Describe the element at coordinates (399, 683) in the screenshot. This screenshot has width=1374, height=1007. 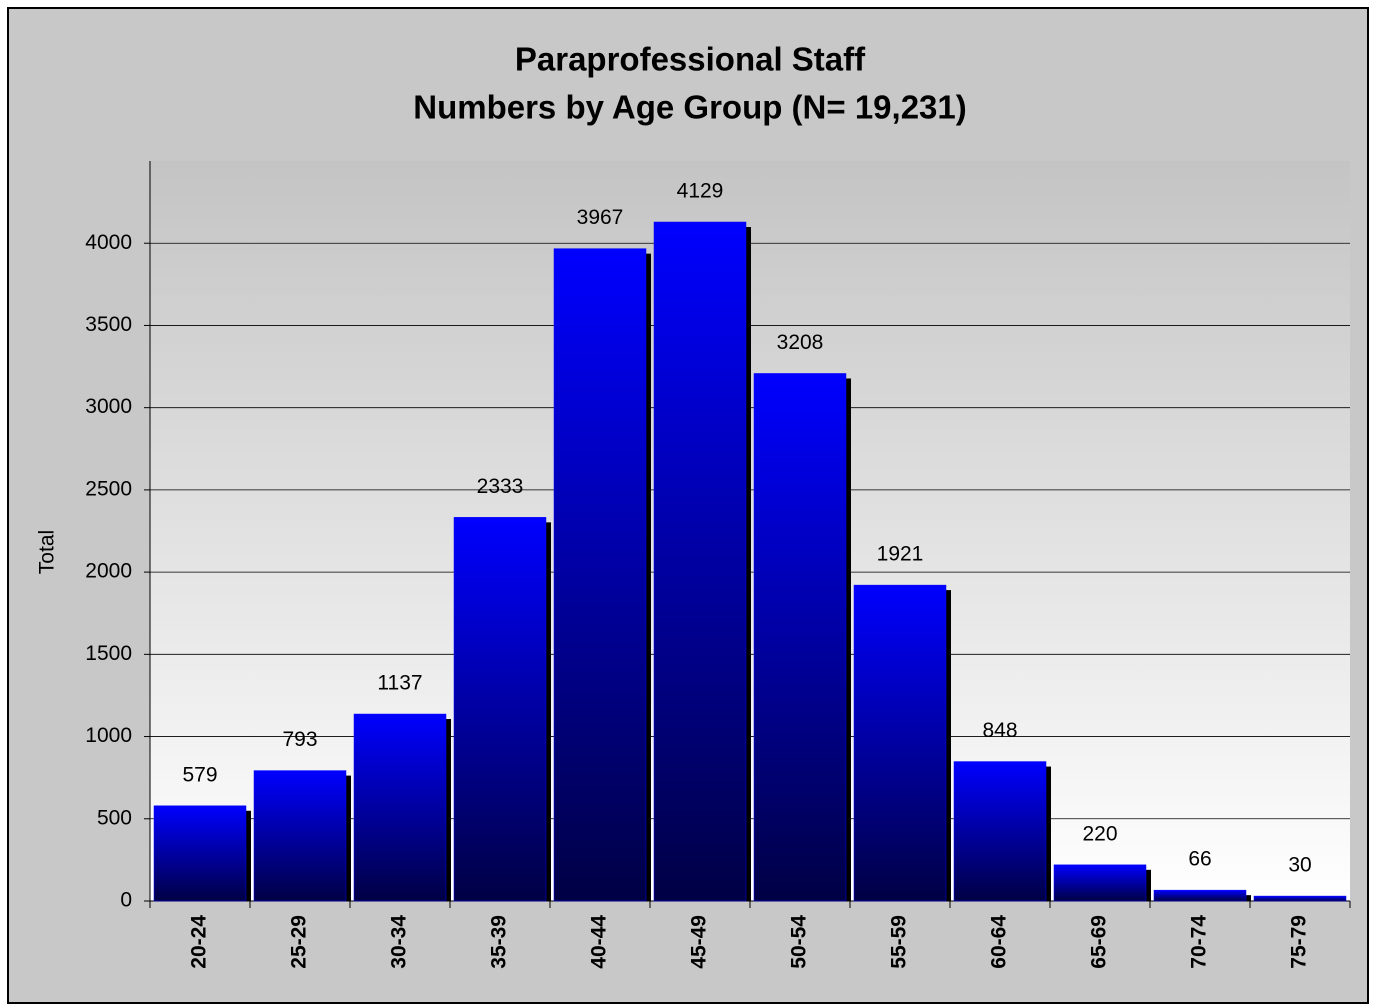
I see `data-label: 1137` at that location.